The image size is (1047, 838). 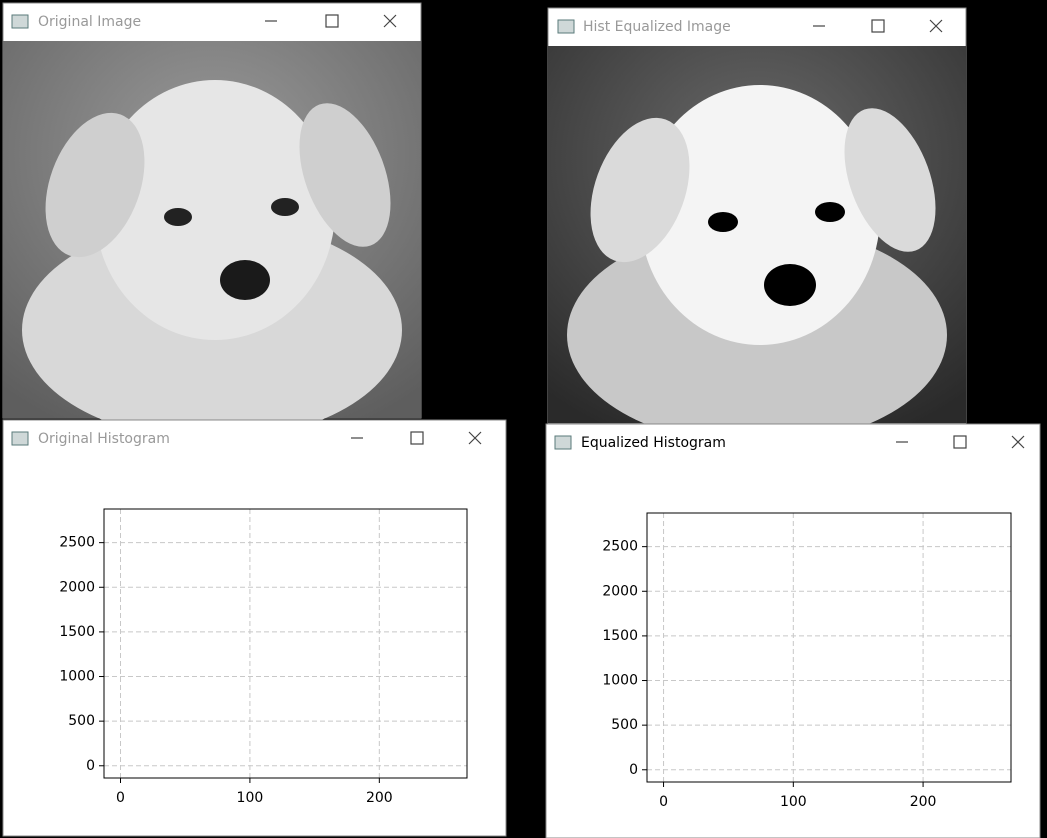 What do you see at coordinates (653, 443) in the screenshot?
I see `window-title: Equalized Histogram` at bounding box center [653, 443].